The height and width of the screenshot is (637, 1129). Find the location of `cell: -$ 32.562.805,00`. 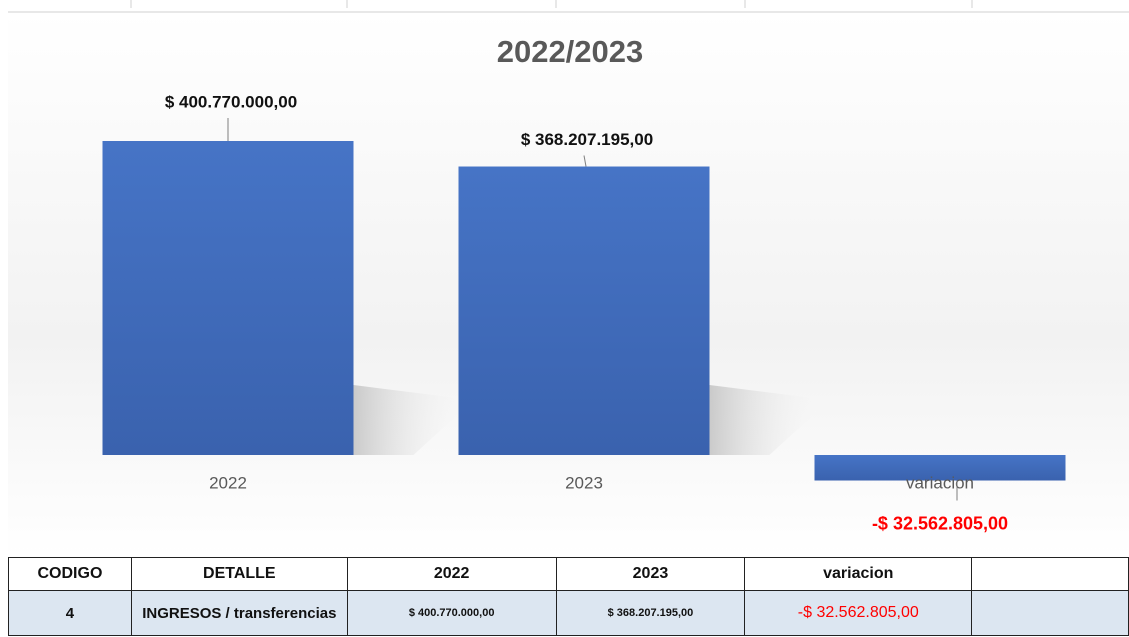

cell: -$ 32.562.805,00 is located at coordinates (858, 613).